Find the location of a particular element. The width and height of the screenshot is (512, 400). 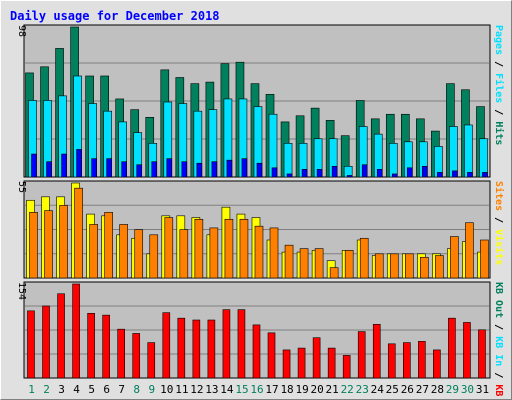

legend-item: Sites is located at coordinates (499, 196).